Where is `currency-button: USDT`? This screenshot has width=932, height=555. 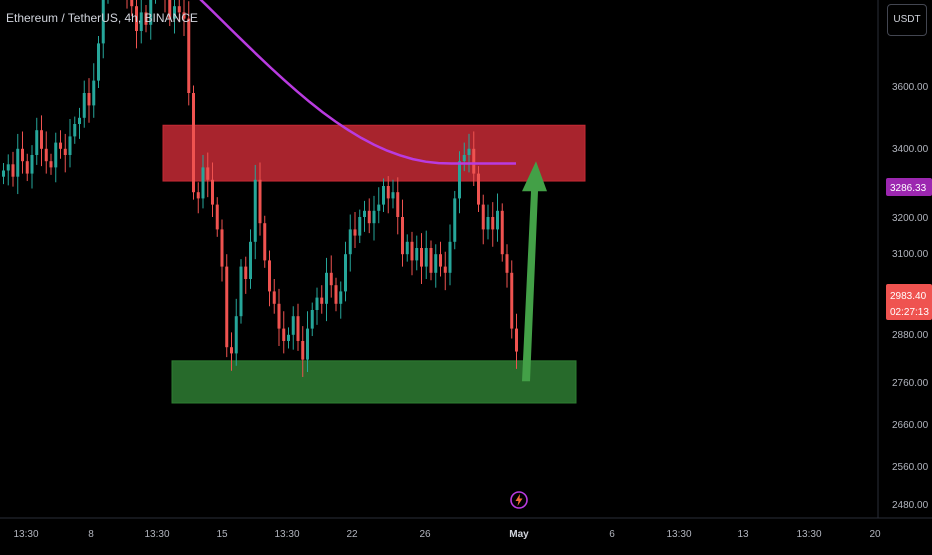 currency-button: USDT is located at coordinates (907, 20).